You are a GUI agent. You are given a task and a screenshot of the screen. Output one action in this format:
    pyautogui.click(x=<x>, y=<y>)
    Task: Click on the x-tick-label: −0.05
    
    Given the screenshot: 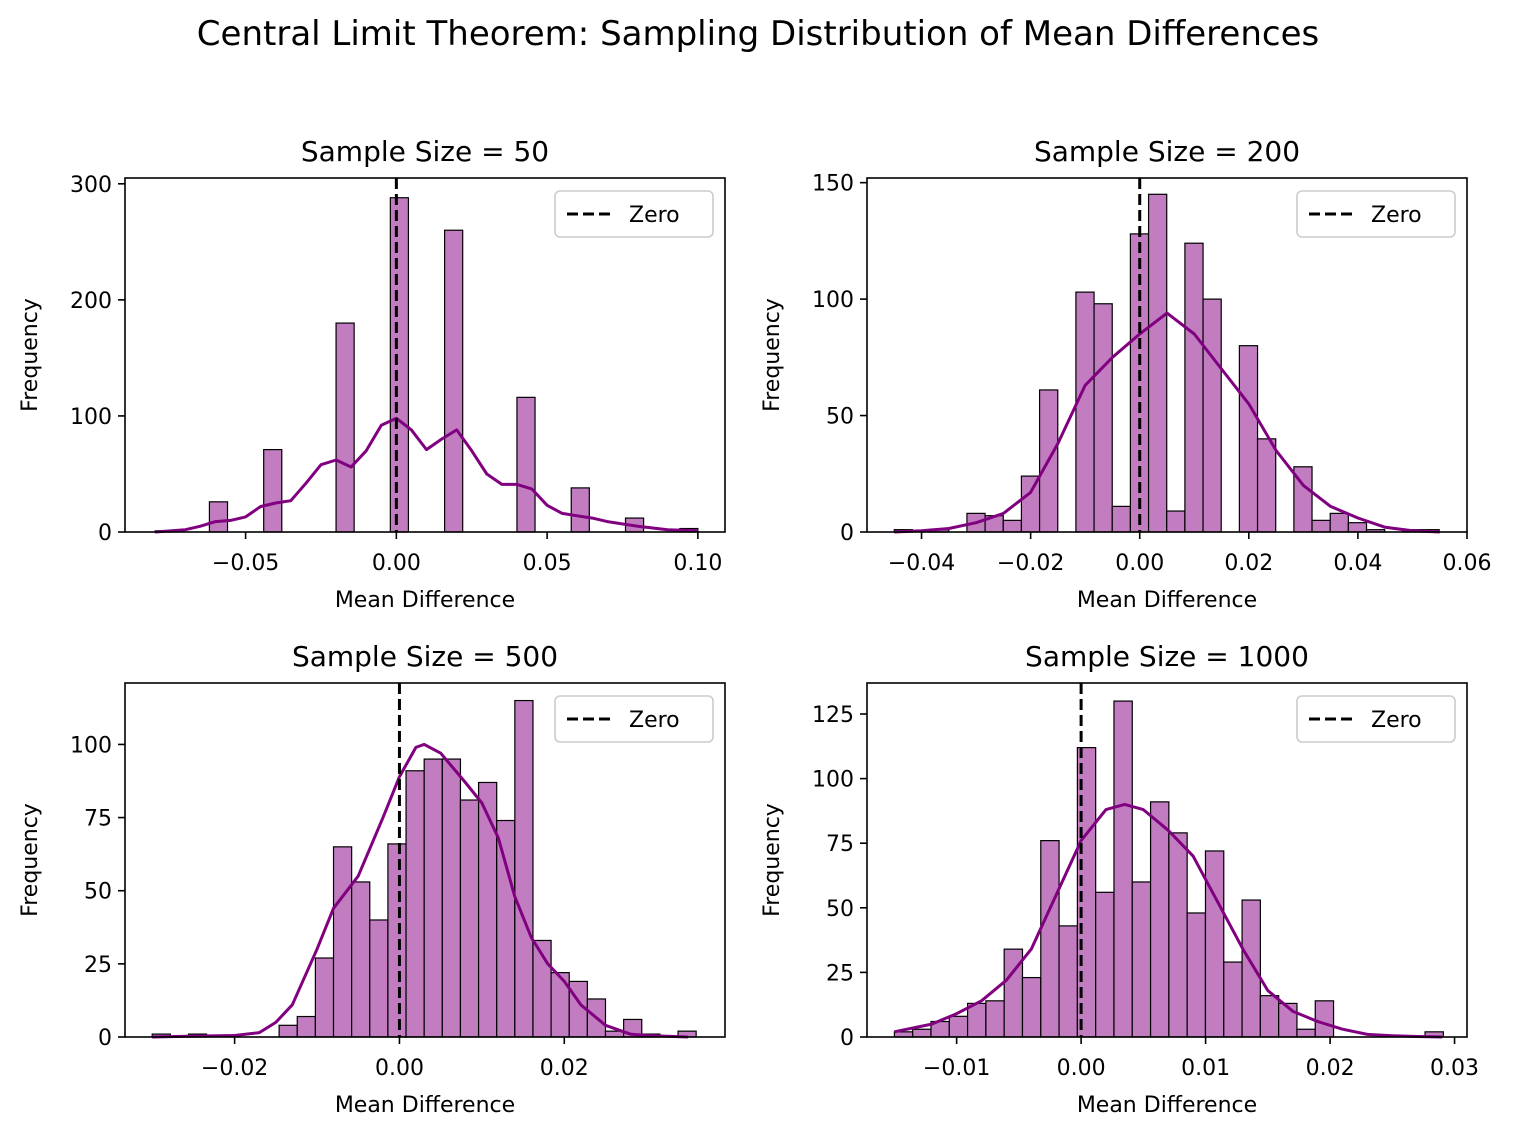 What is the action you would take?
    pyautogui.click(x=245, y=563)
    